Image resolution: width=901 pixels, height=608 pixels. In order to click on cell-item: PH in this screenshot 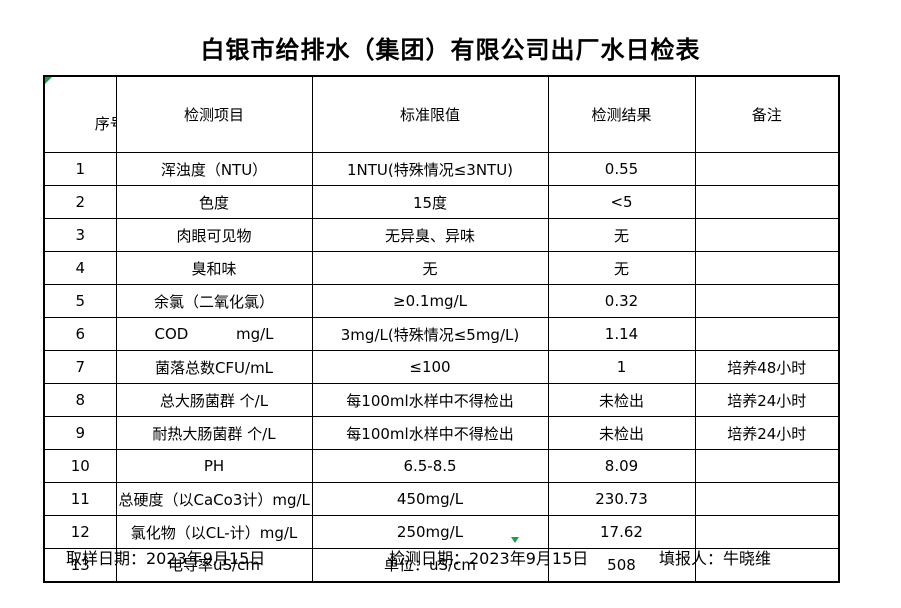, I will do `click(214, 466)`.